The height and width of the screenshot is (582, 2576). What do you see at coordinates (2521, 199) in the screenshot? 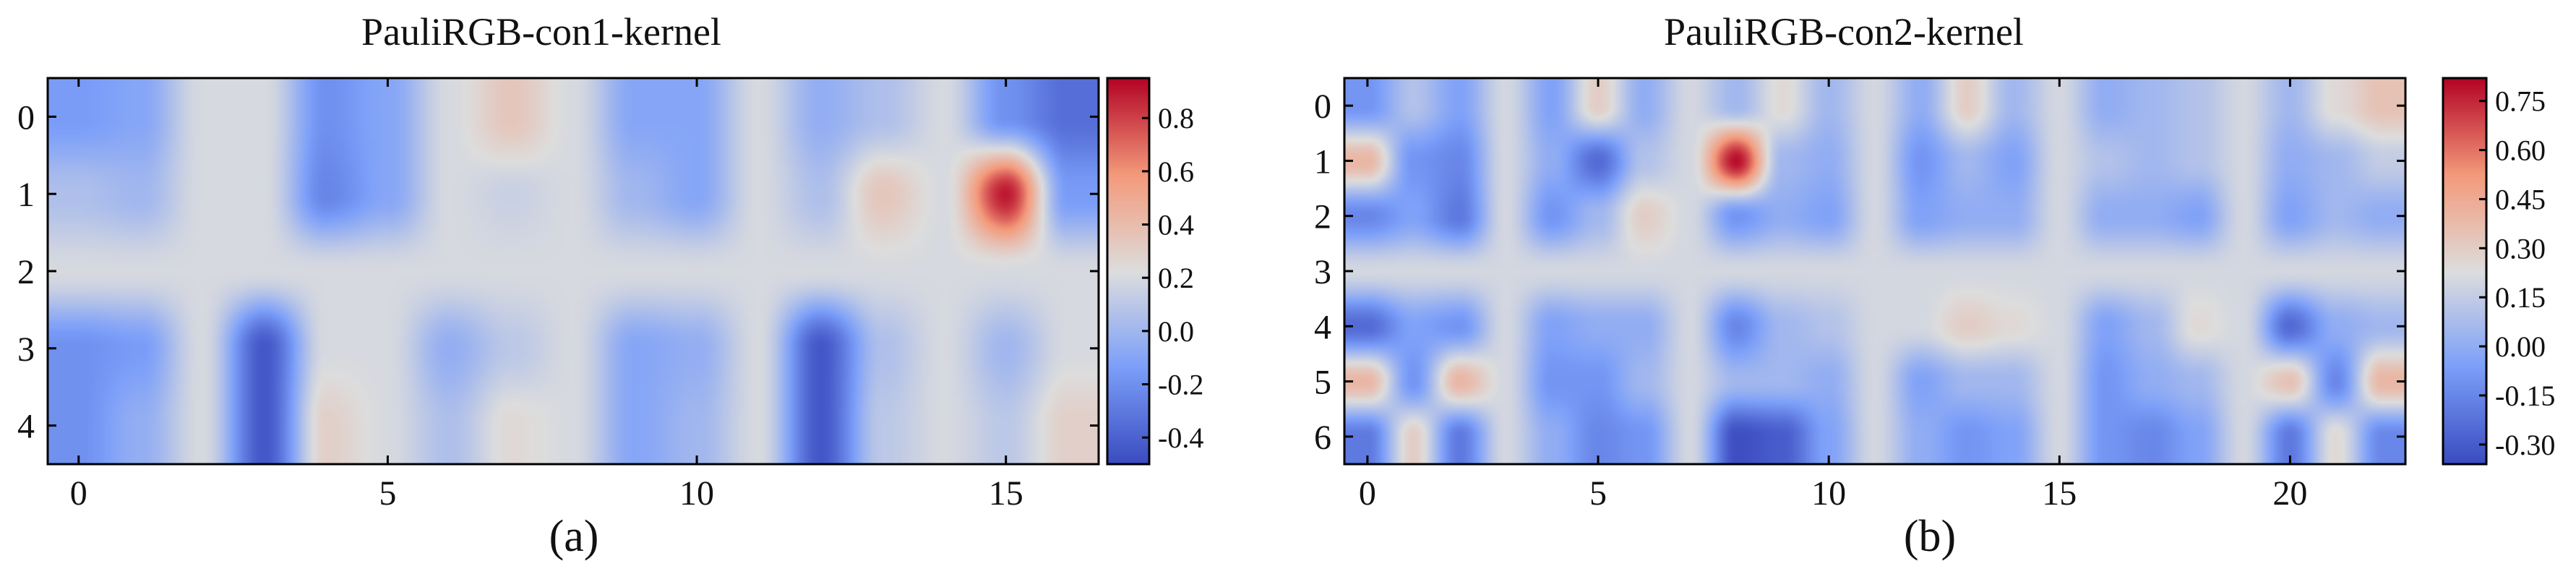
I see `panel-b-colorbar-tick-label: 0.45` at bounding box center [2521, 199].